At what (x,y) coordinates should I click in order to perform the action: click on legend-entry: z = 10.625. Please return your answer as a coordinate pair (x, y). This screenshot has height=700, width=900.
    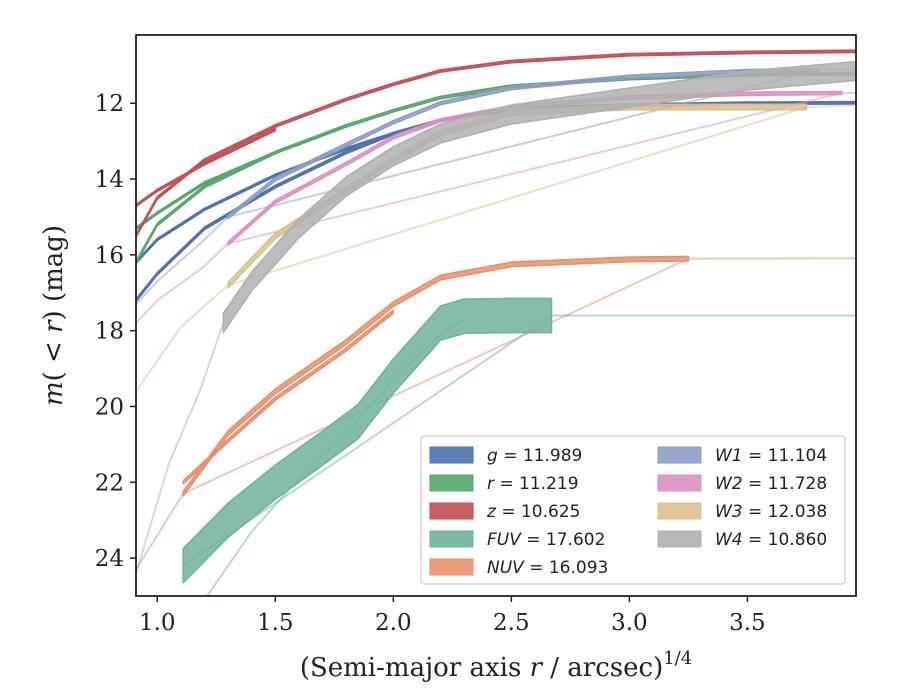
    Looking at the image, I should click on (533, 512).